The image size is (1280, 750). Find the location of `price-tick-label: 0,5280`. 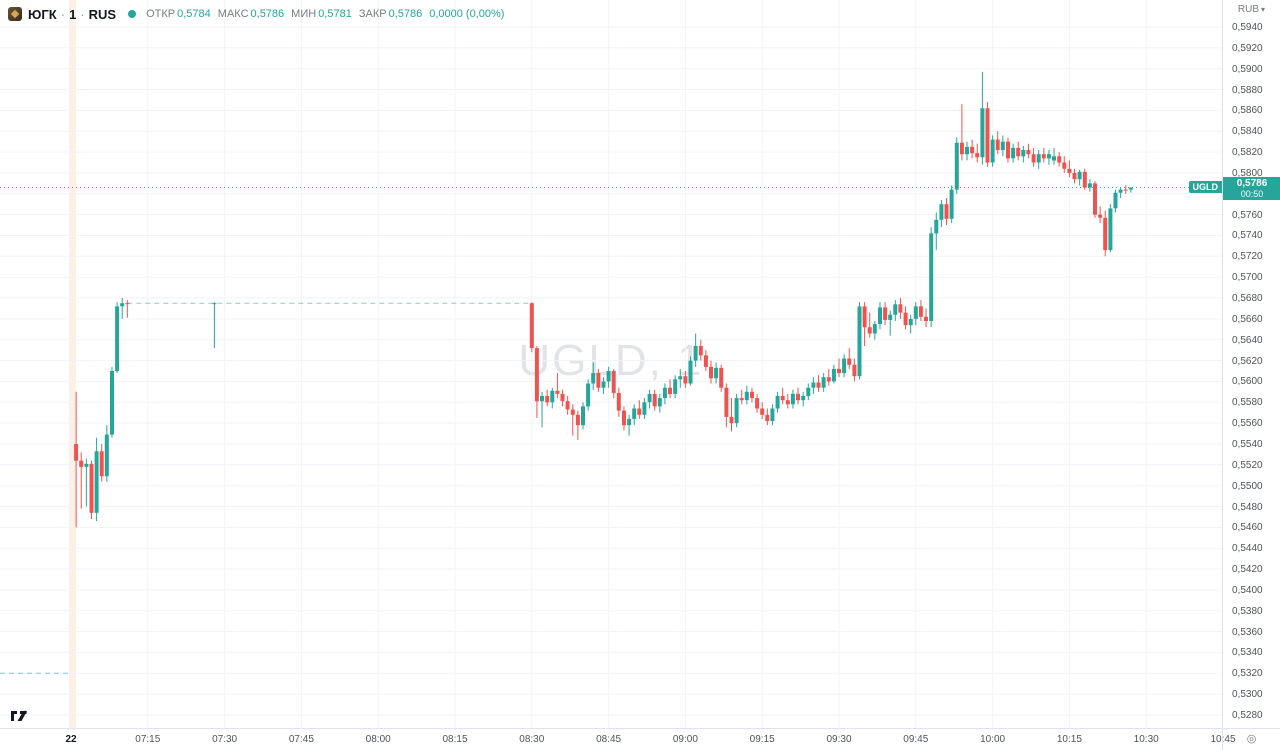

price-tick-label: 0,5280 is located at coordinates (1247, 715).